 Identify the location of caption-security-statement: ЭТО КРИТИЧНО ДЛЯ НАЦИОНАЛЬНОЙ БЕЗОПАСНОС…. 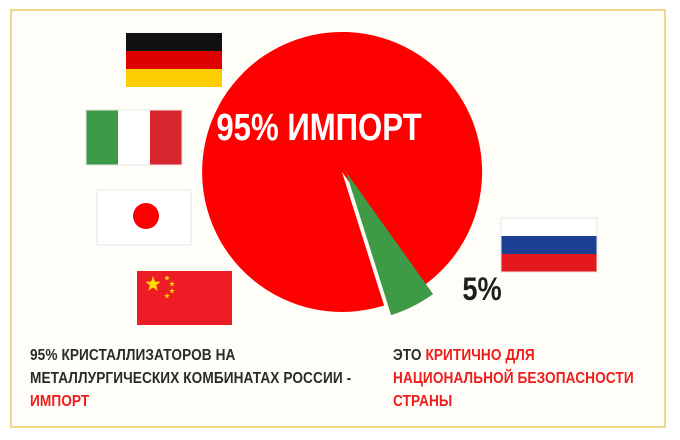
(525, 378).